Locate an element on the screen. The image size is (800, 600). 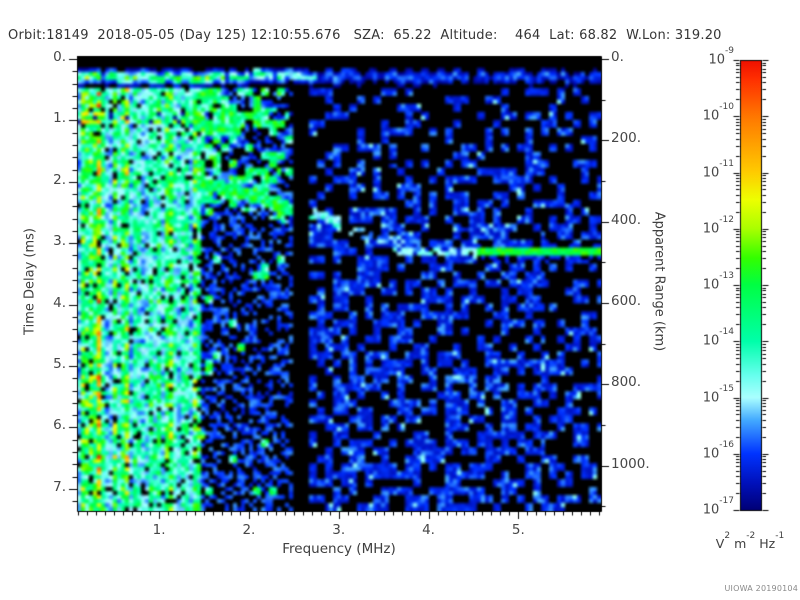
unit-exponent: -2 is located at coordinates (751, 536).